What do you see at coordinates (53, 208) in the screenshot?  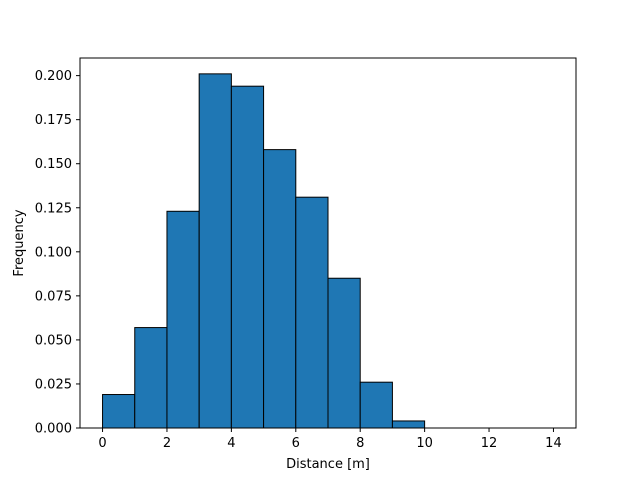 I see `y-tick-label: 0.125` at bounding box center [53, 208].